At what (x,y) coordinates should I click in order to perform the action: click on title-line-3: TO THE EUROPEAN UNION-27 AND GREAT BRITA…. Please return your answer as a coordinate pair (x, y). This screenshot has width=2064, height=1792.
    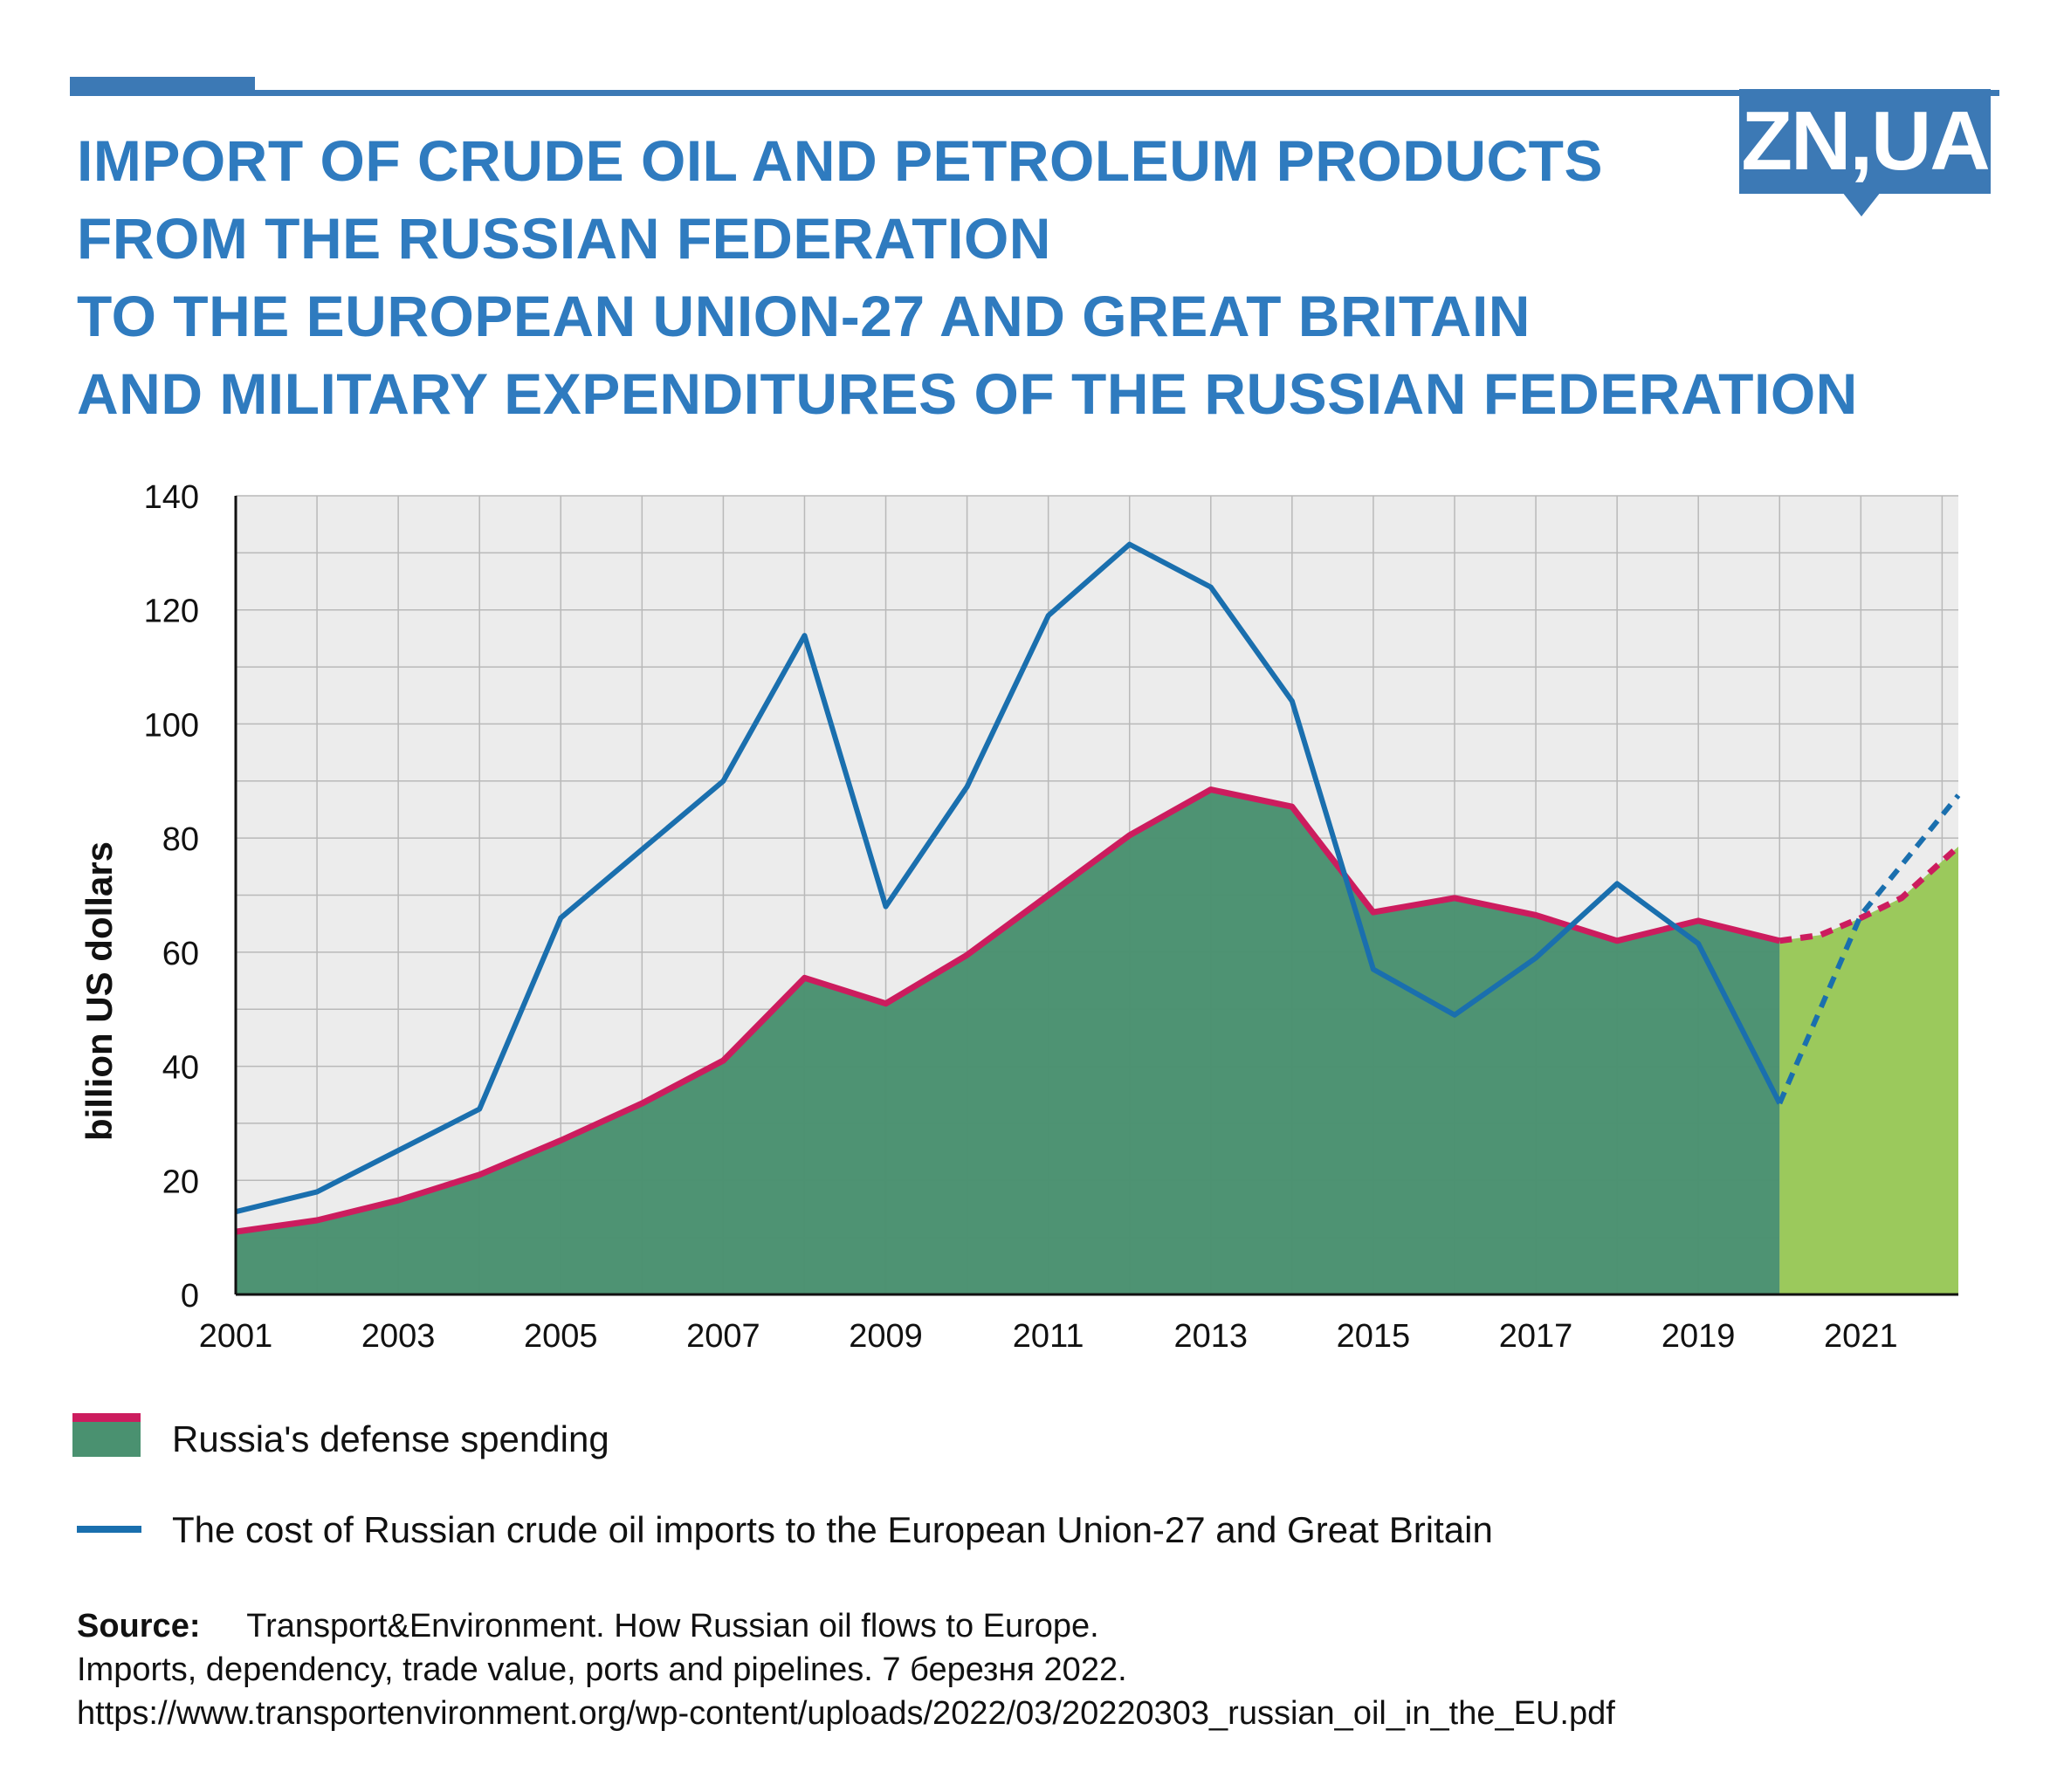
    Looking at the image, I should click on (804, 316).